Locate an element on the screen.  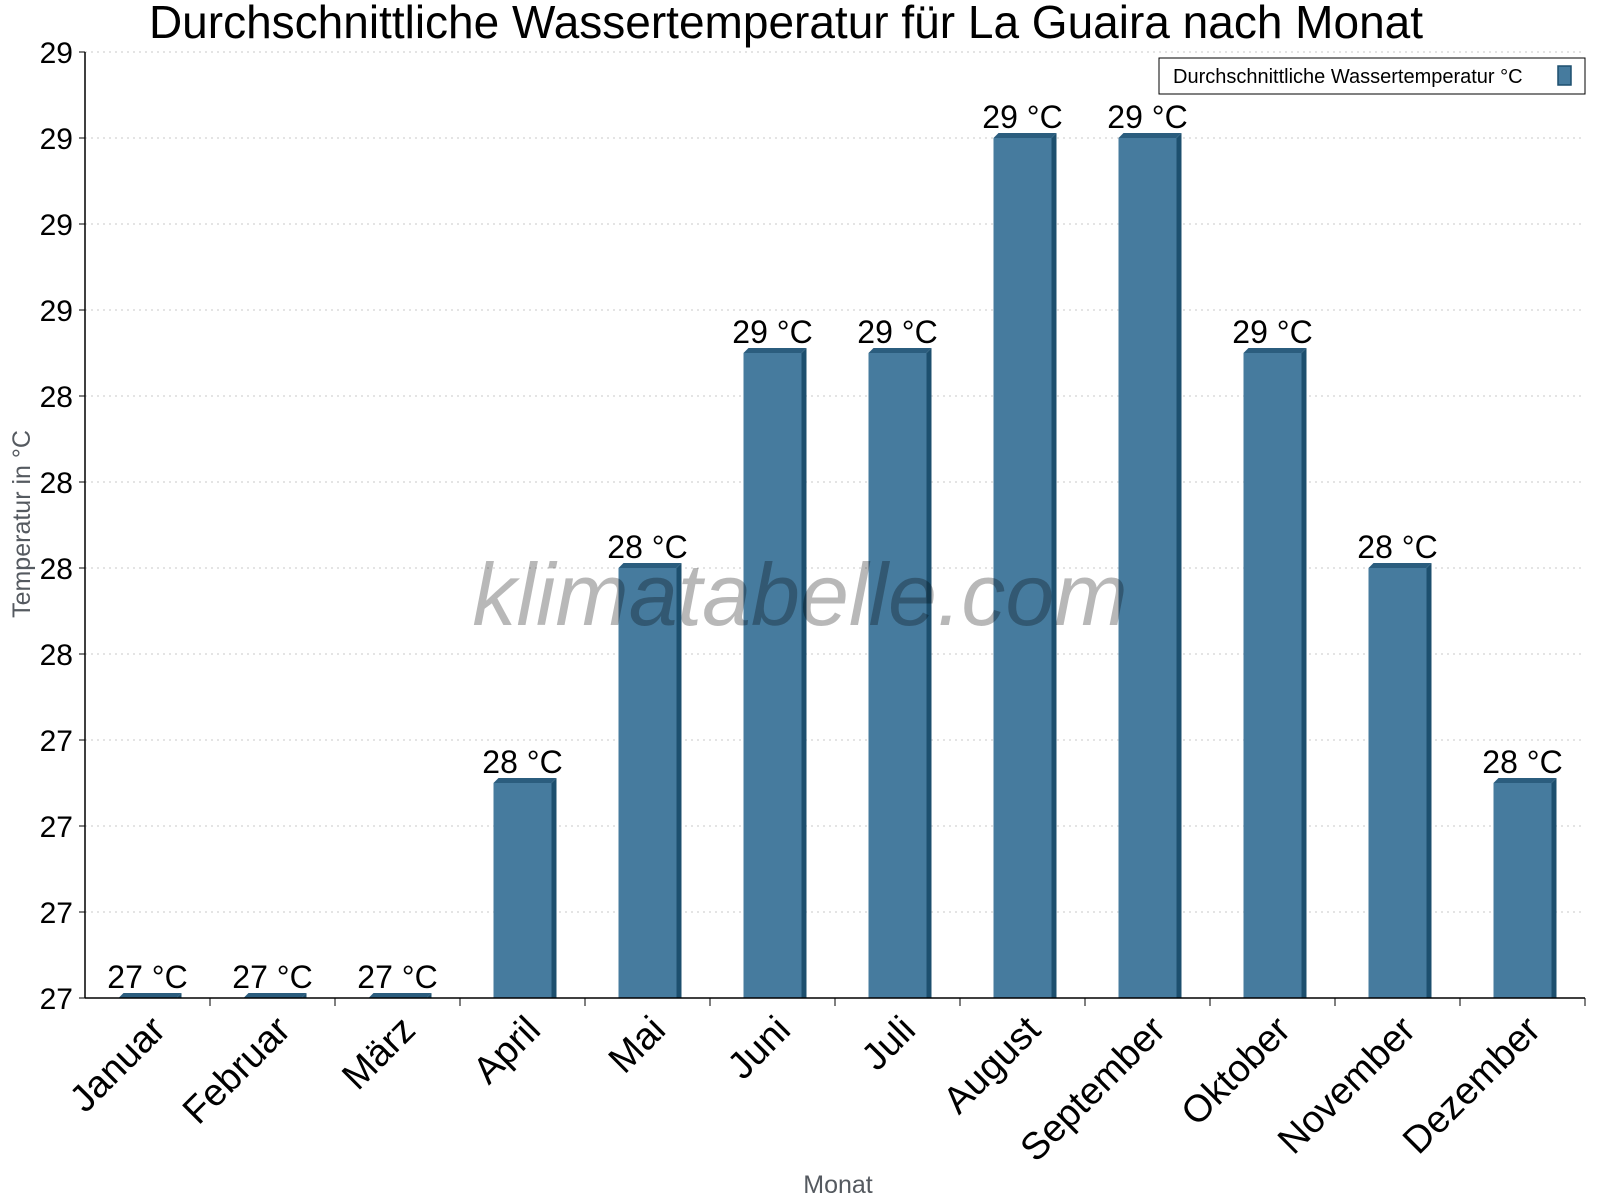
x-tick-label: Juni is located at coordinates (759, 1048).